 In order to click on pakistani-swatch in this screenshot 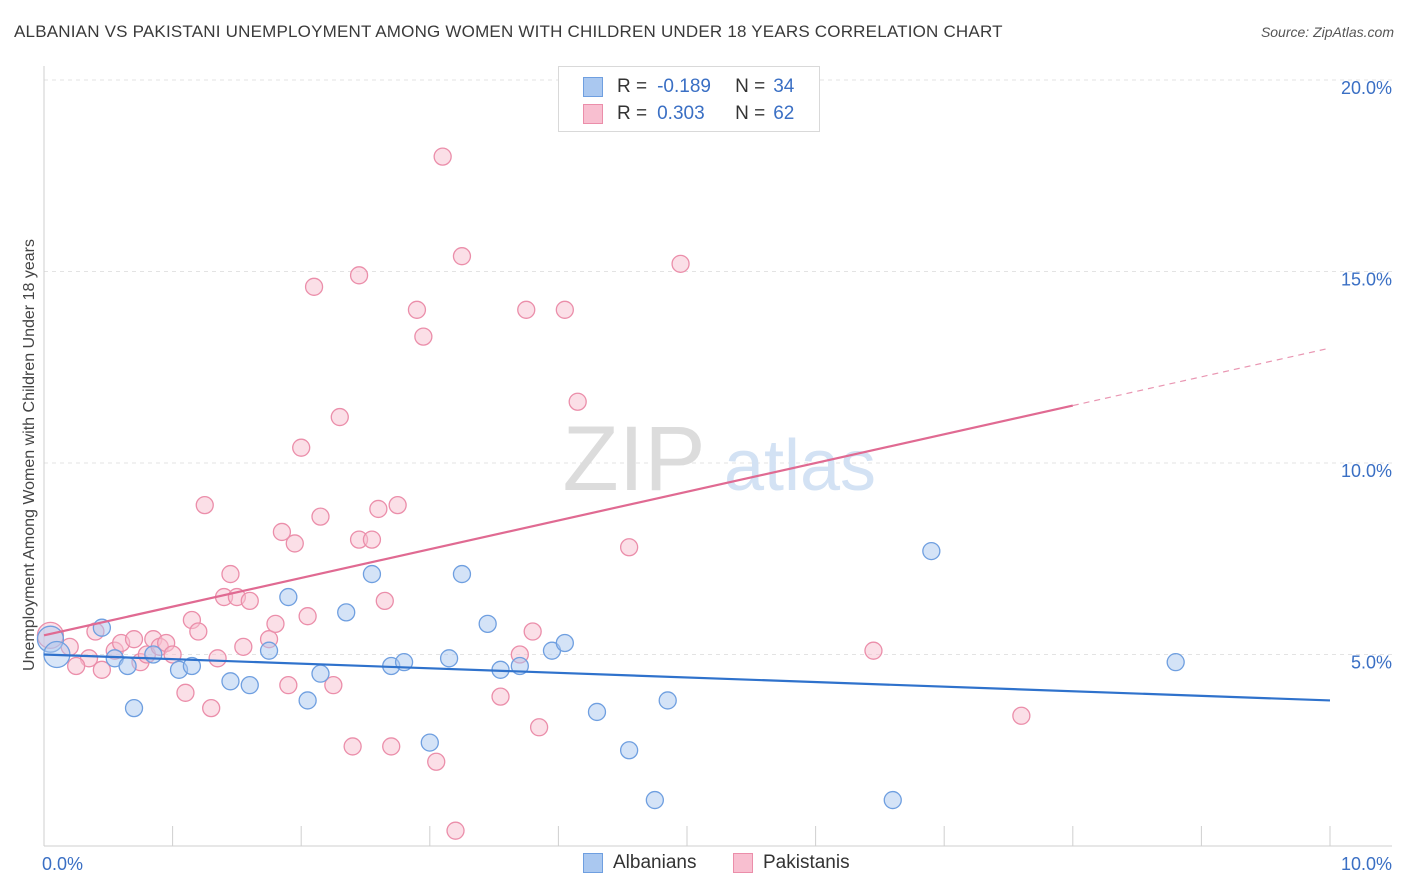, I will do `click(593, 114)`.